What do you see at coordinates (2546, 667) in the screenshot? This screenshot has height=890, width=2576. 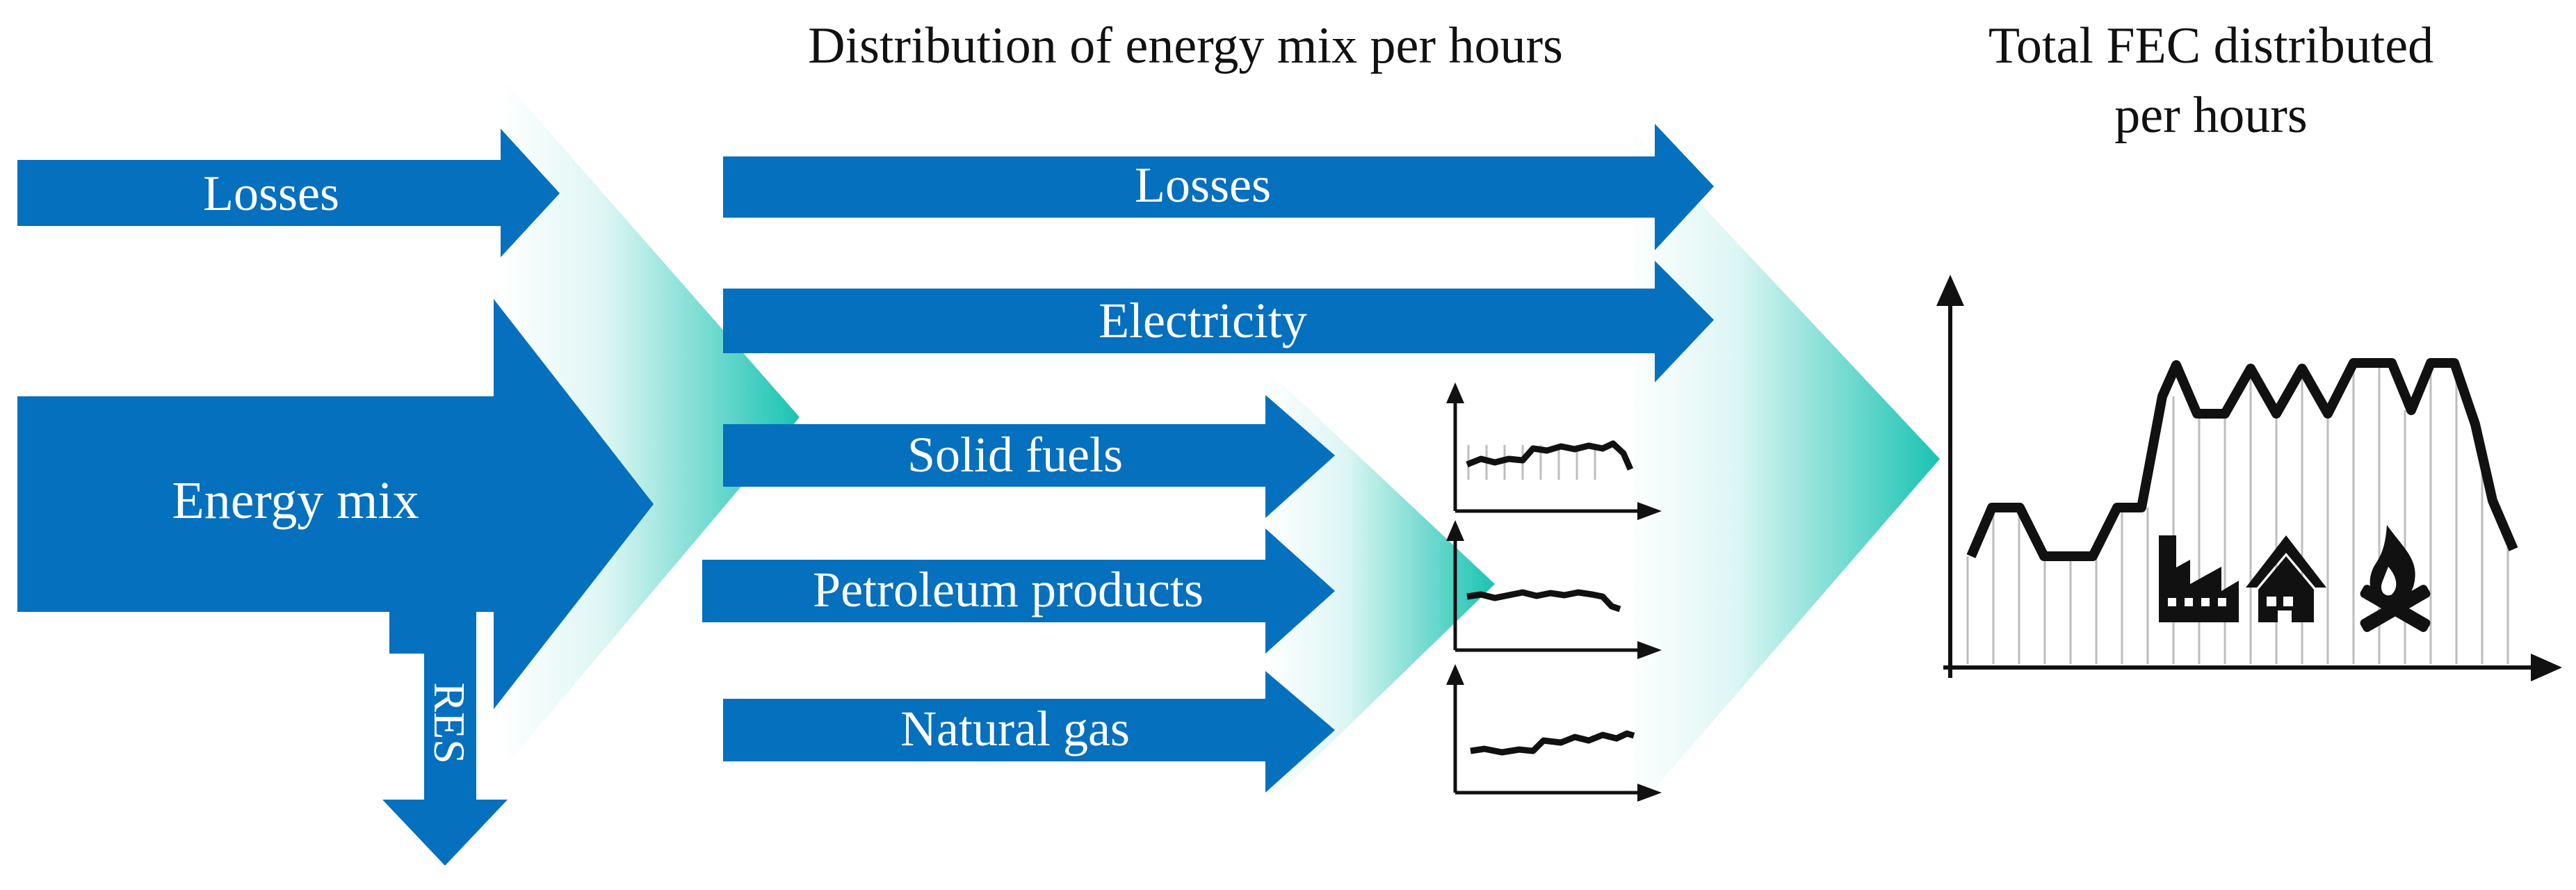 I see `total-fec-x-arrowhead` at bounding box center [2546, 667].